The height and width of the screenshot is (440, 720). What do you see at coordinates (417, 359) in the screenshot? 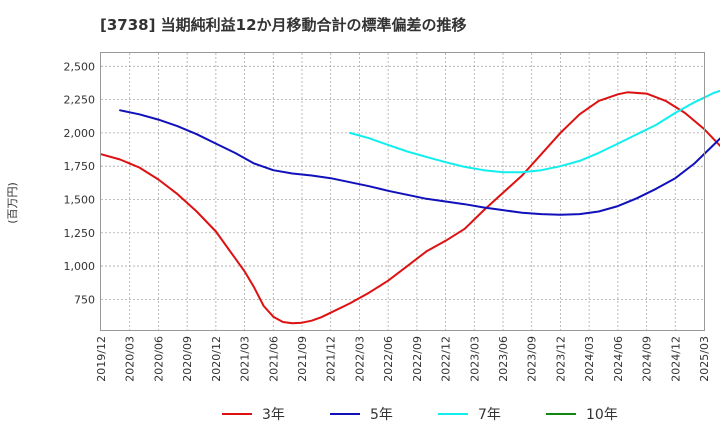
I see `x-tick-label: 2022/09` at bounding box center [417, 359].